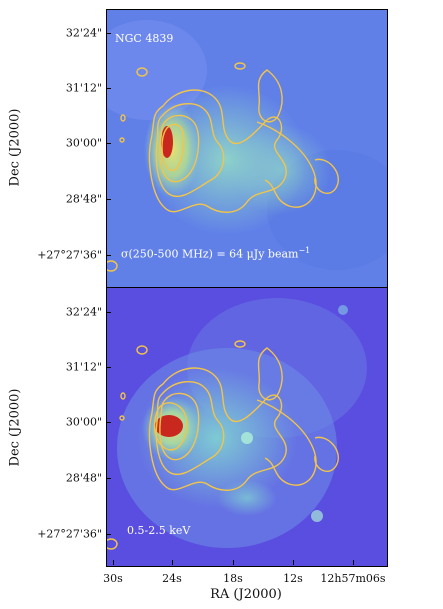 This screenshot has width=443, height=609. What do you see at coordinates (113, 578) in the screenshot?
I see `xtick-label: 30s` at bounding box center [113, 578].